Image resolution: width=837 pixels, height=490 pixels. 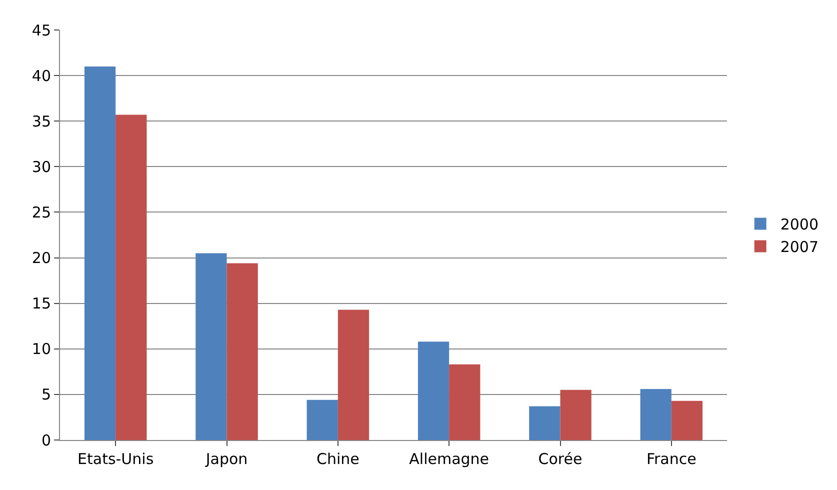 What do you see at coordinates (41, 212) in the screenshot?
I see `y-tick-label: 25` at bounding box center [41, 212].